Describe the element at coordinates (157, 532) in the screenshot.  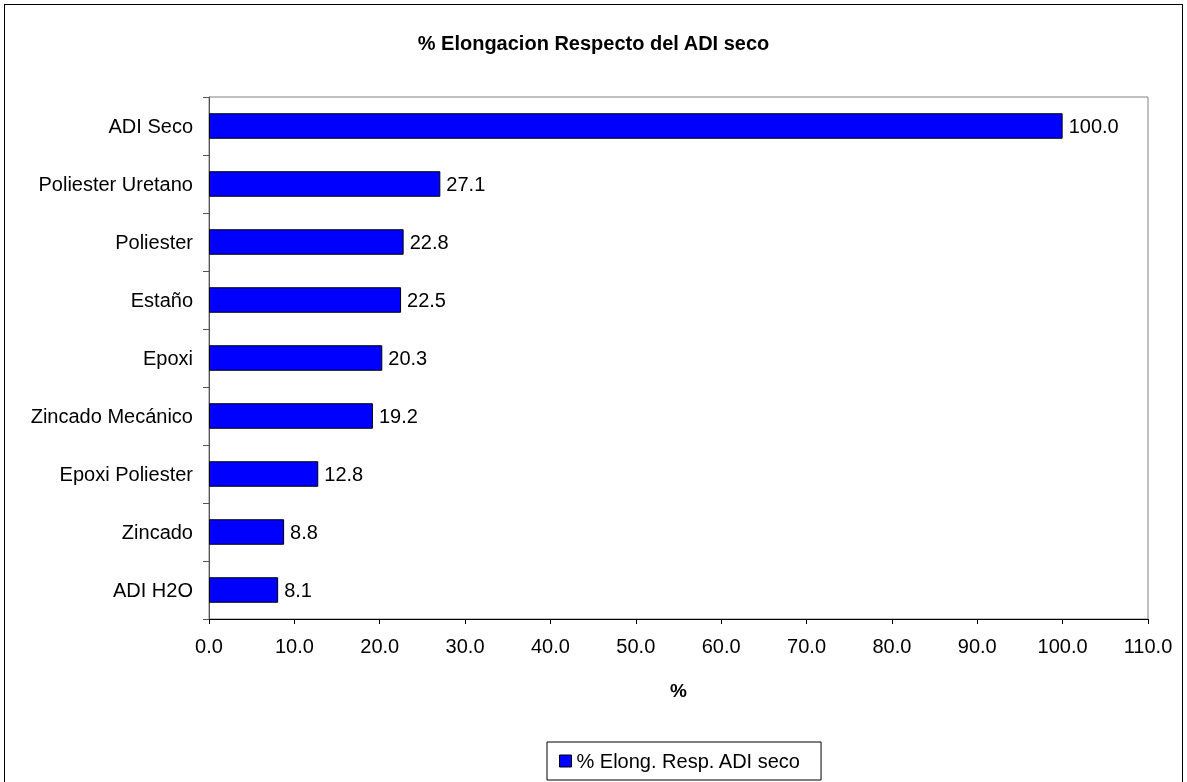
I see `y-tick-label: Zincado` at that location.